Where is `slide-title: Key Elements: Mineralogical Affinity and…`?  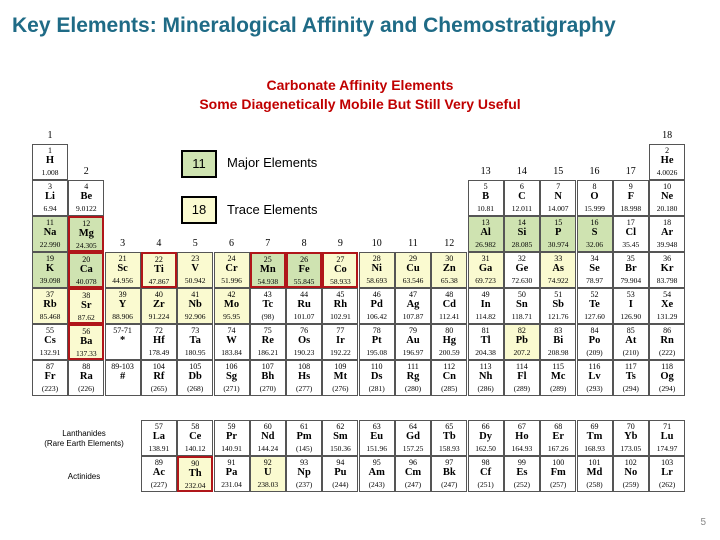 slide-title: Key Elements: Mineralogical Affinity and… is located at coordinates (314, 25).